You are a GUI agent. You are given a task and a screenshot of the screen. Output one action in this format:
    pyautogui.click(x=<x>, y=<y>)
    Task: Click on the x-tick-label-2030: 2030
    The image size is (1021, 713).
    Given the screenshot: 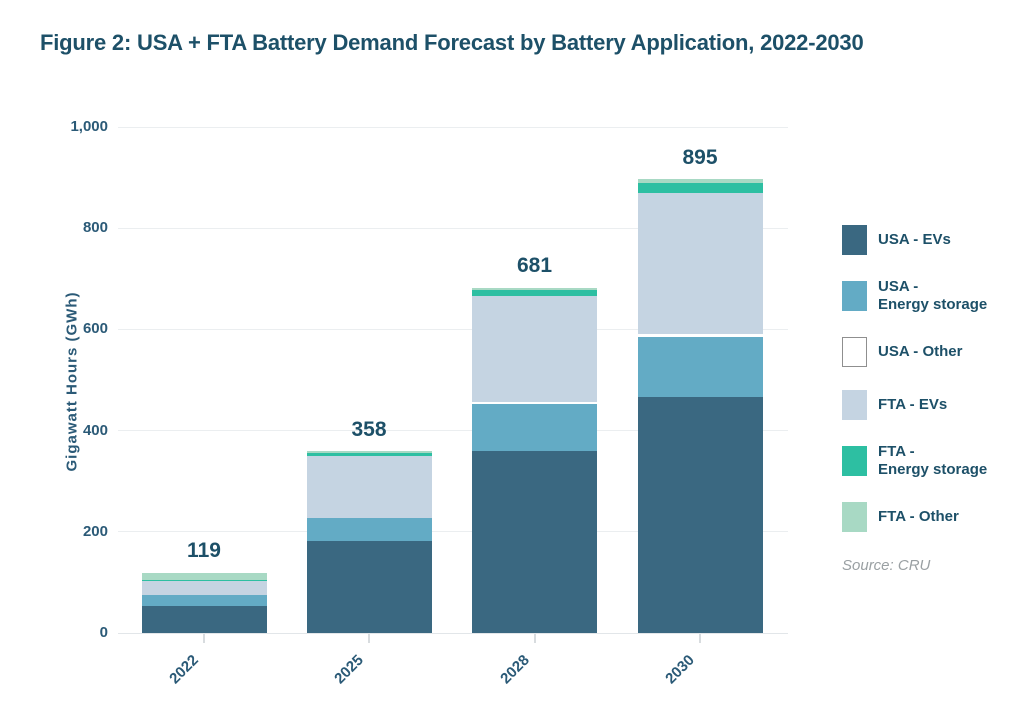 What is the action you would take?
    pyautogui.click(x=680, y=669)
    